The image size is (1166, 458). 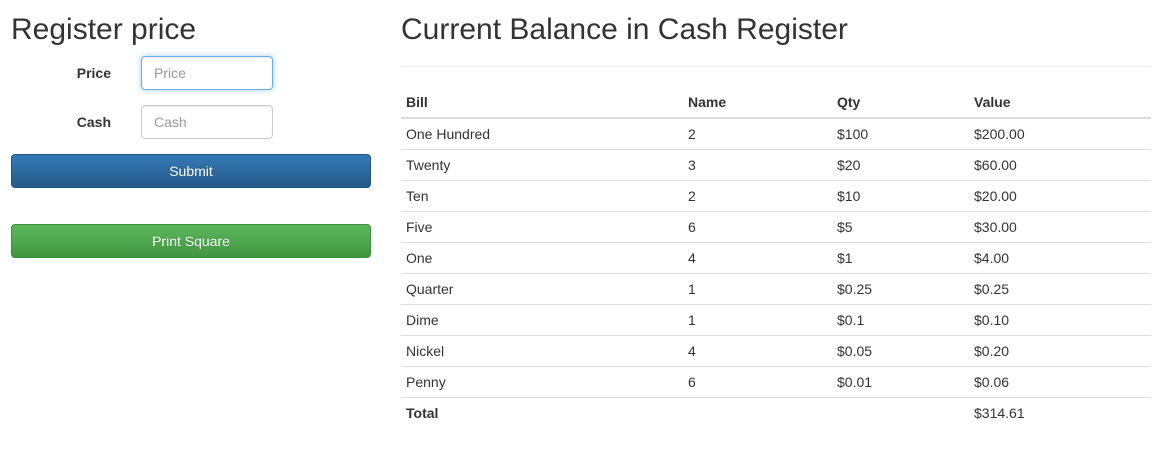 I want to click on cell-qty: $0.05, so click(x=900, y=350).